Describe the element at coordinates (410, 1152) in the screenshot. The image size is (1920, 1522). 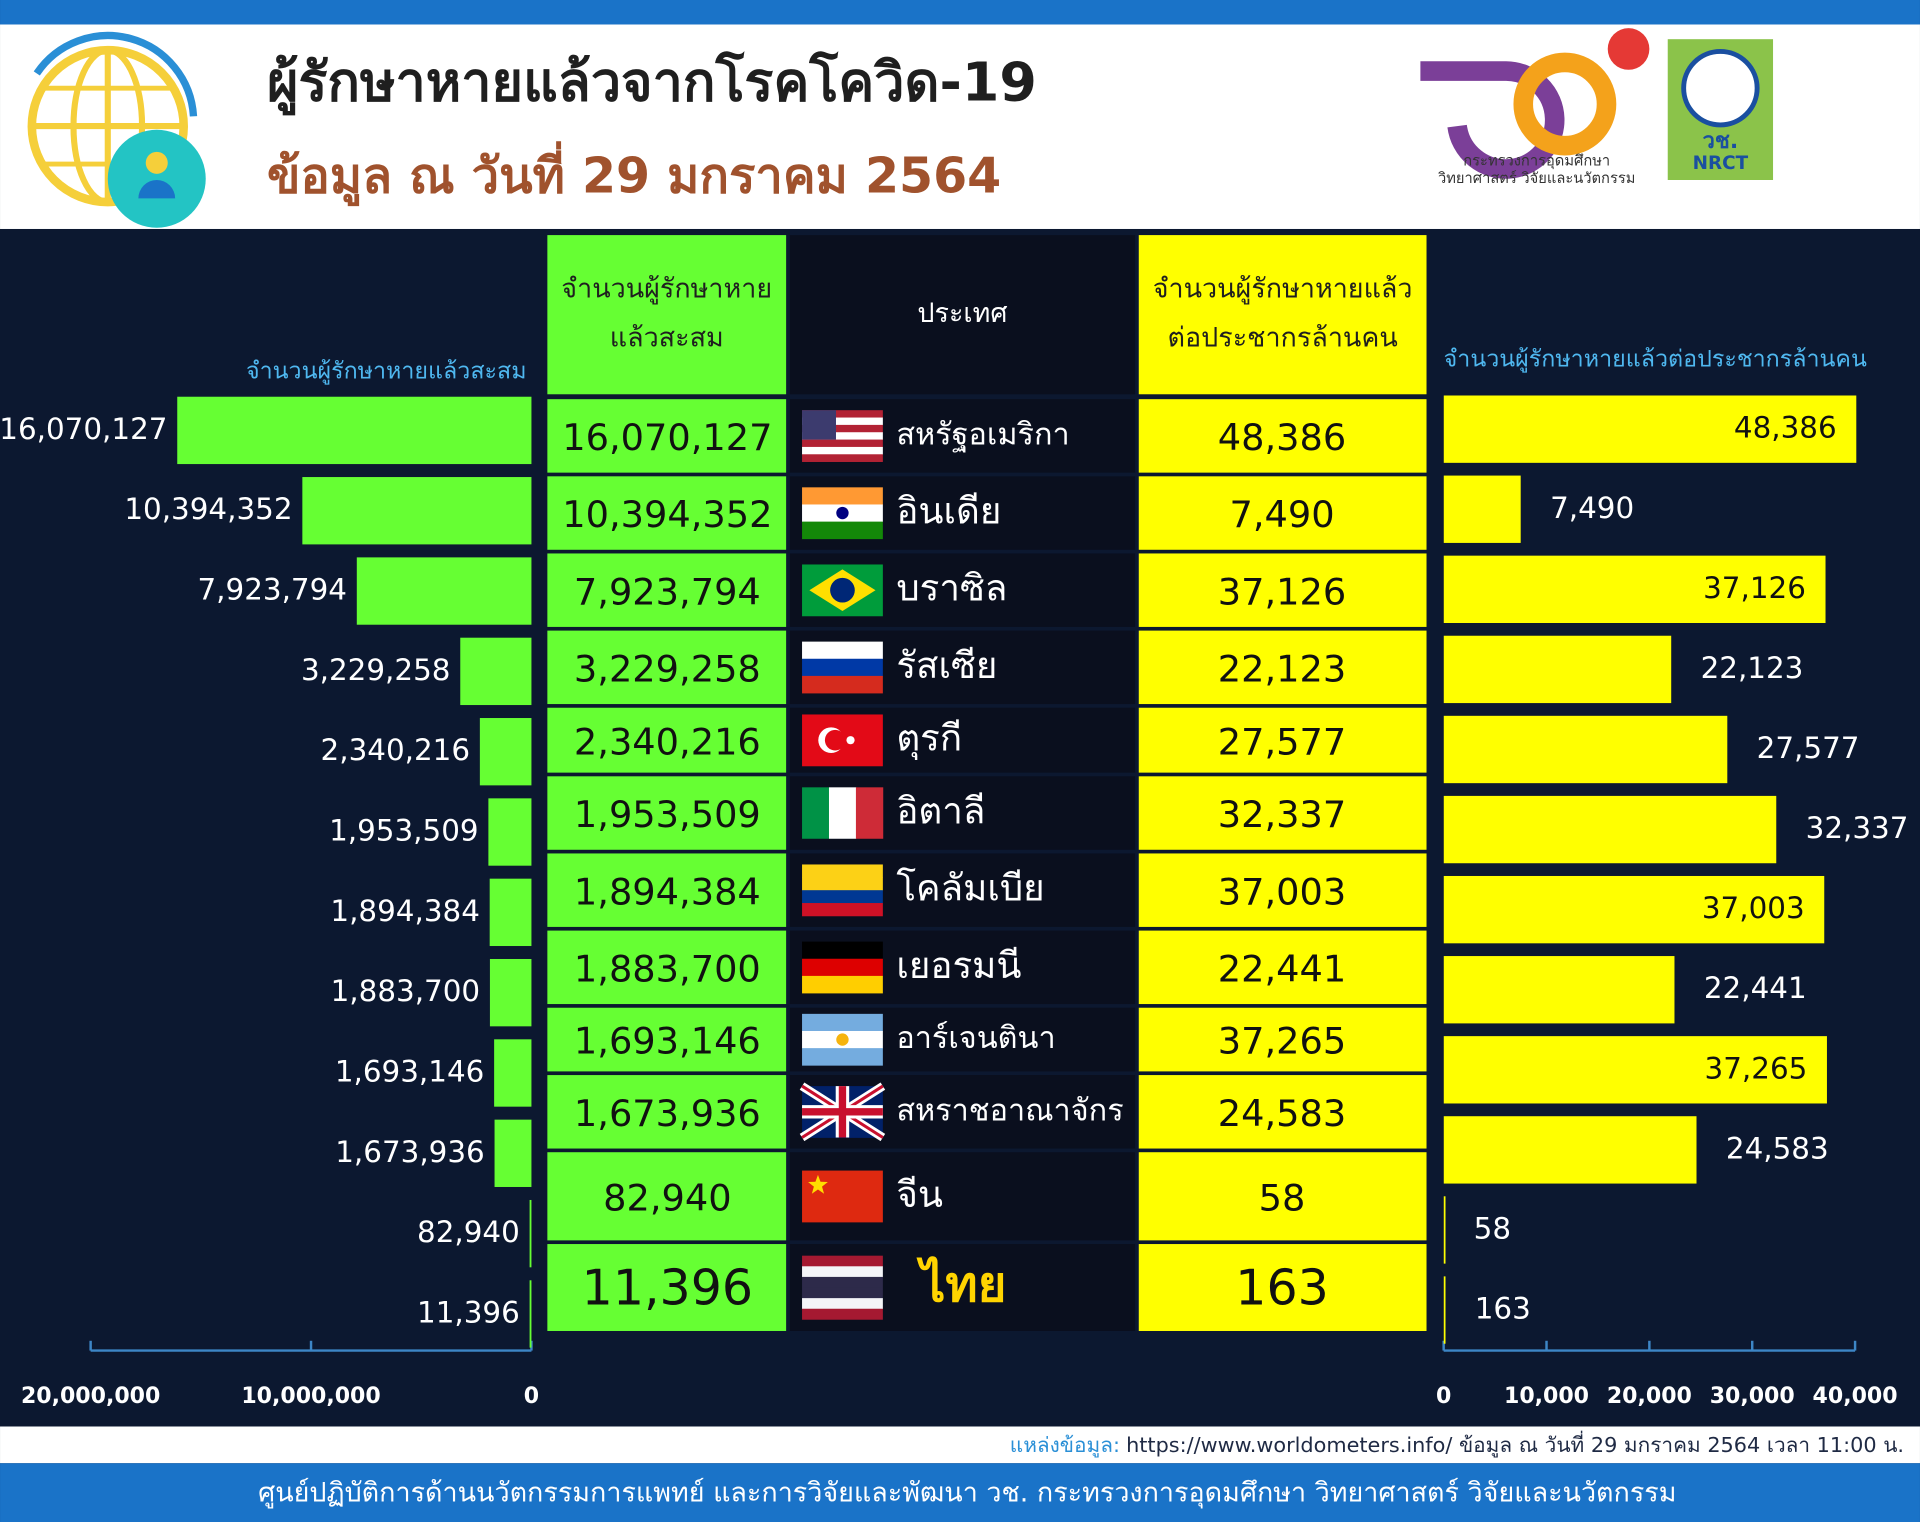
I see `value-label: 1,673,936` at that location.